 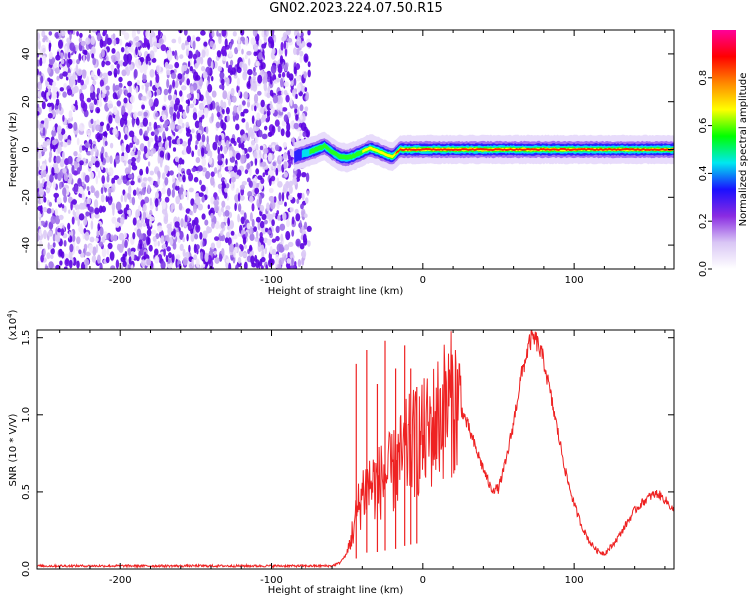 I want to click on colorbar-tick-label: 0.6, so click(x=703, y=126).